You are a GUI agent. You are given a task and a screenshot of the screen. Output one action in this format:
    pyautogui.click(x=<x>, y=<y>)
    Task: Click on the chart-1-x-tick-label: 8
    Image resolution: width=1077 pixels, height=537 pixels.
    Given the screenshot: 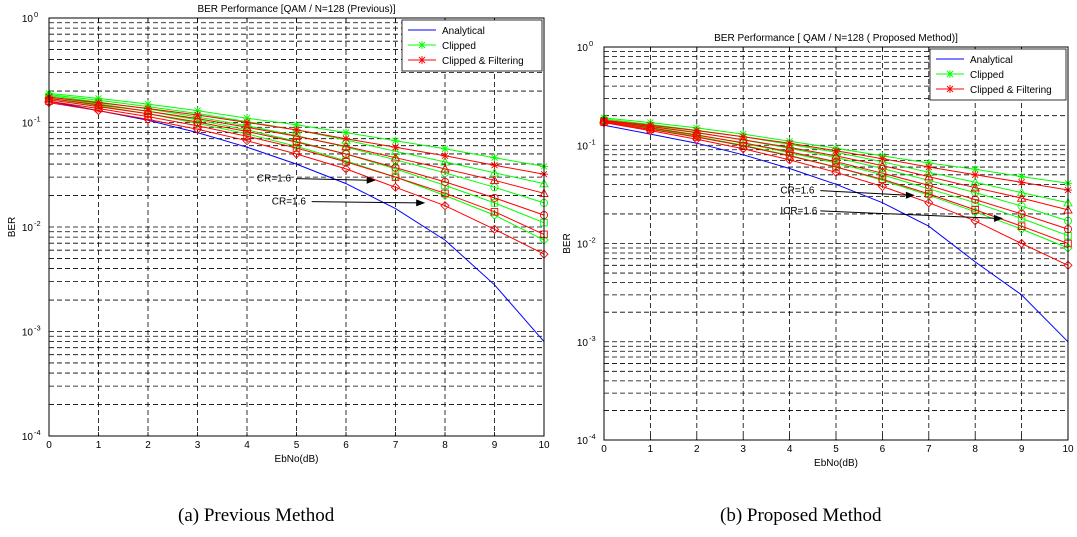 What is the action you would take?
    pyautogui.click(x=975, y=449)
    